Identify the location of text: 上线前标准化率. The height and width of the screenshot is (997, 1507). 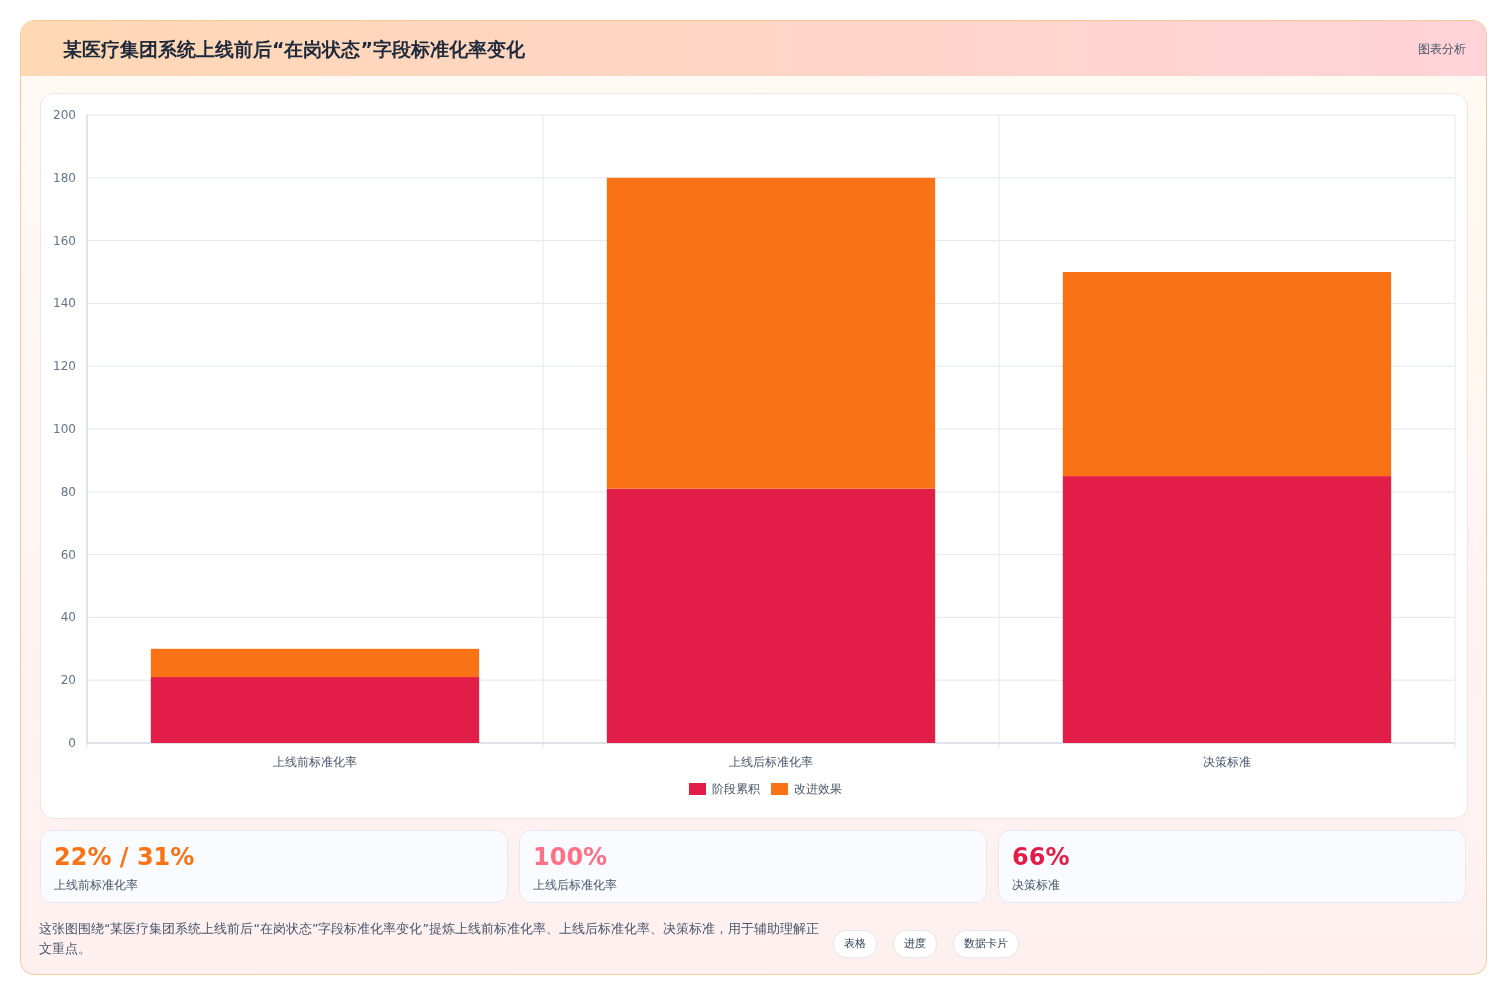
(96, 885).